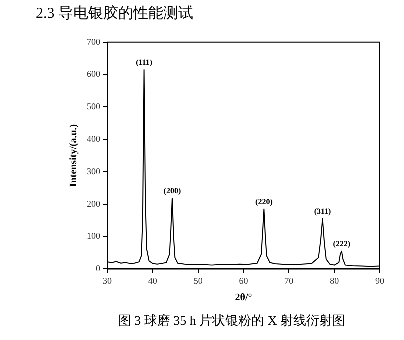 The image size is (404, 340). Describe the element at coordinates (244, 281) in the screenshot. I see `x-tick-label: 60` at that location.